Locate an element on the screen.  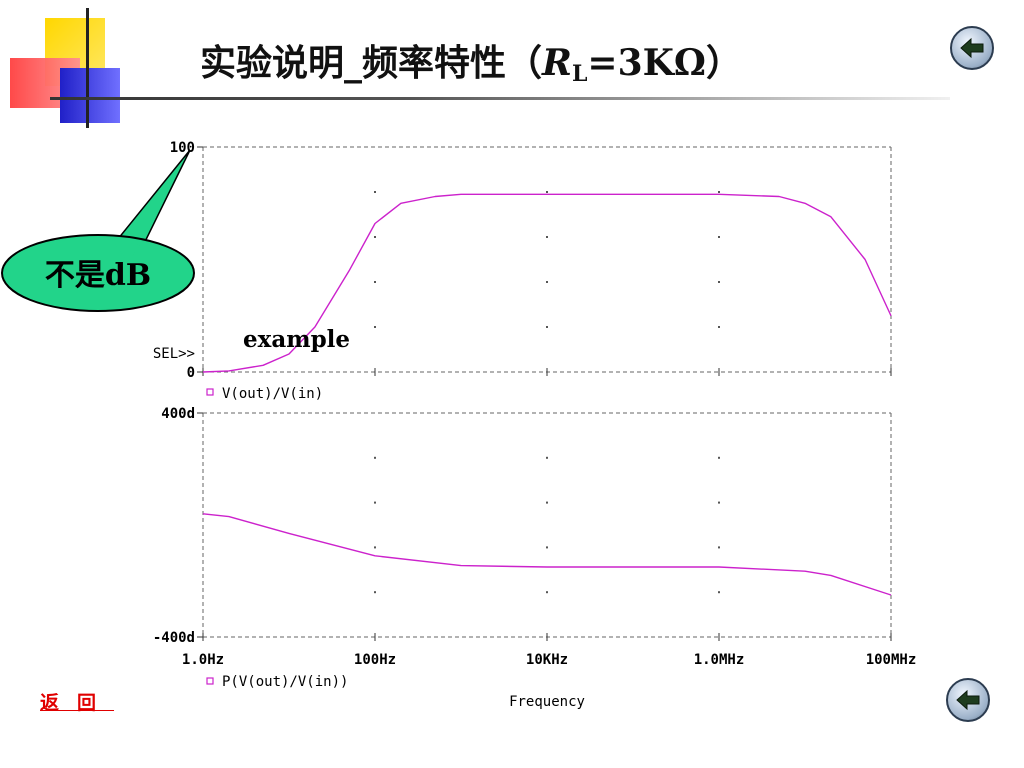
y-tick-label: 400d is located at coordinates (178, 414).